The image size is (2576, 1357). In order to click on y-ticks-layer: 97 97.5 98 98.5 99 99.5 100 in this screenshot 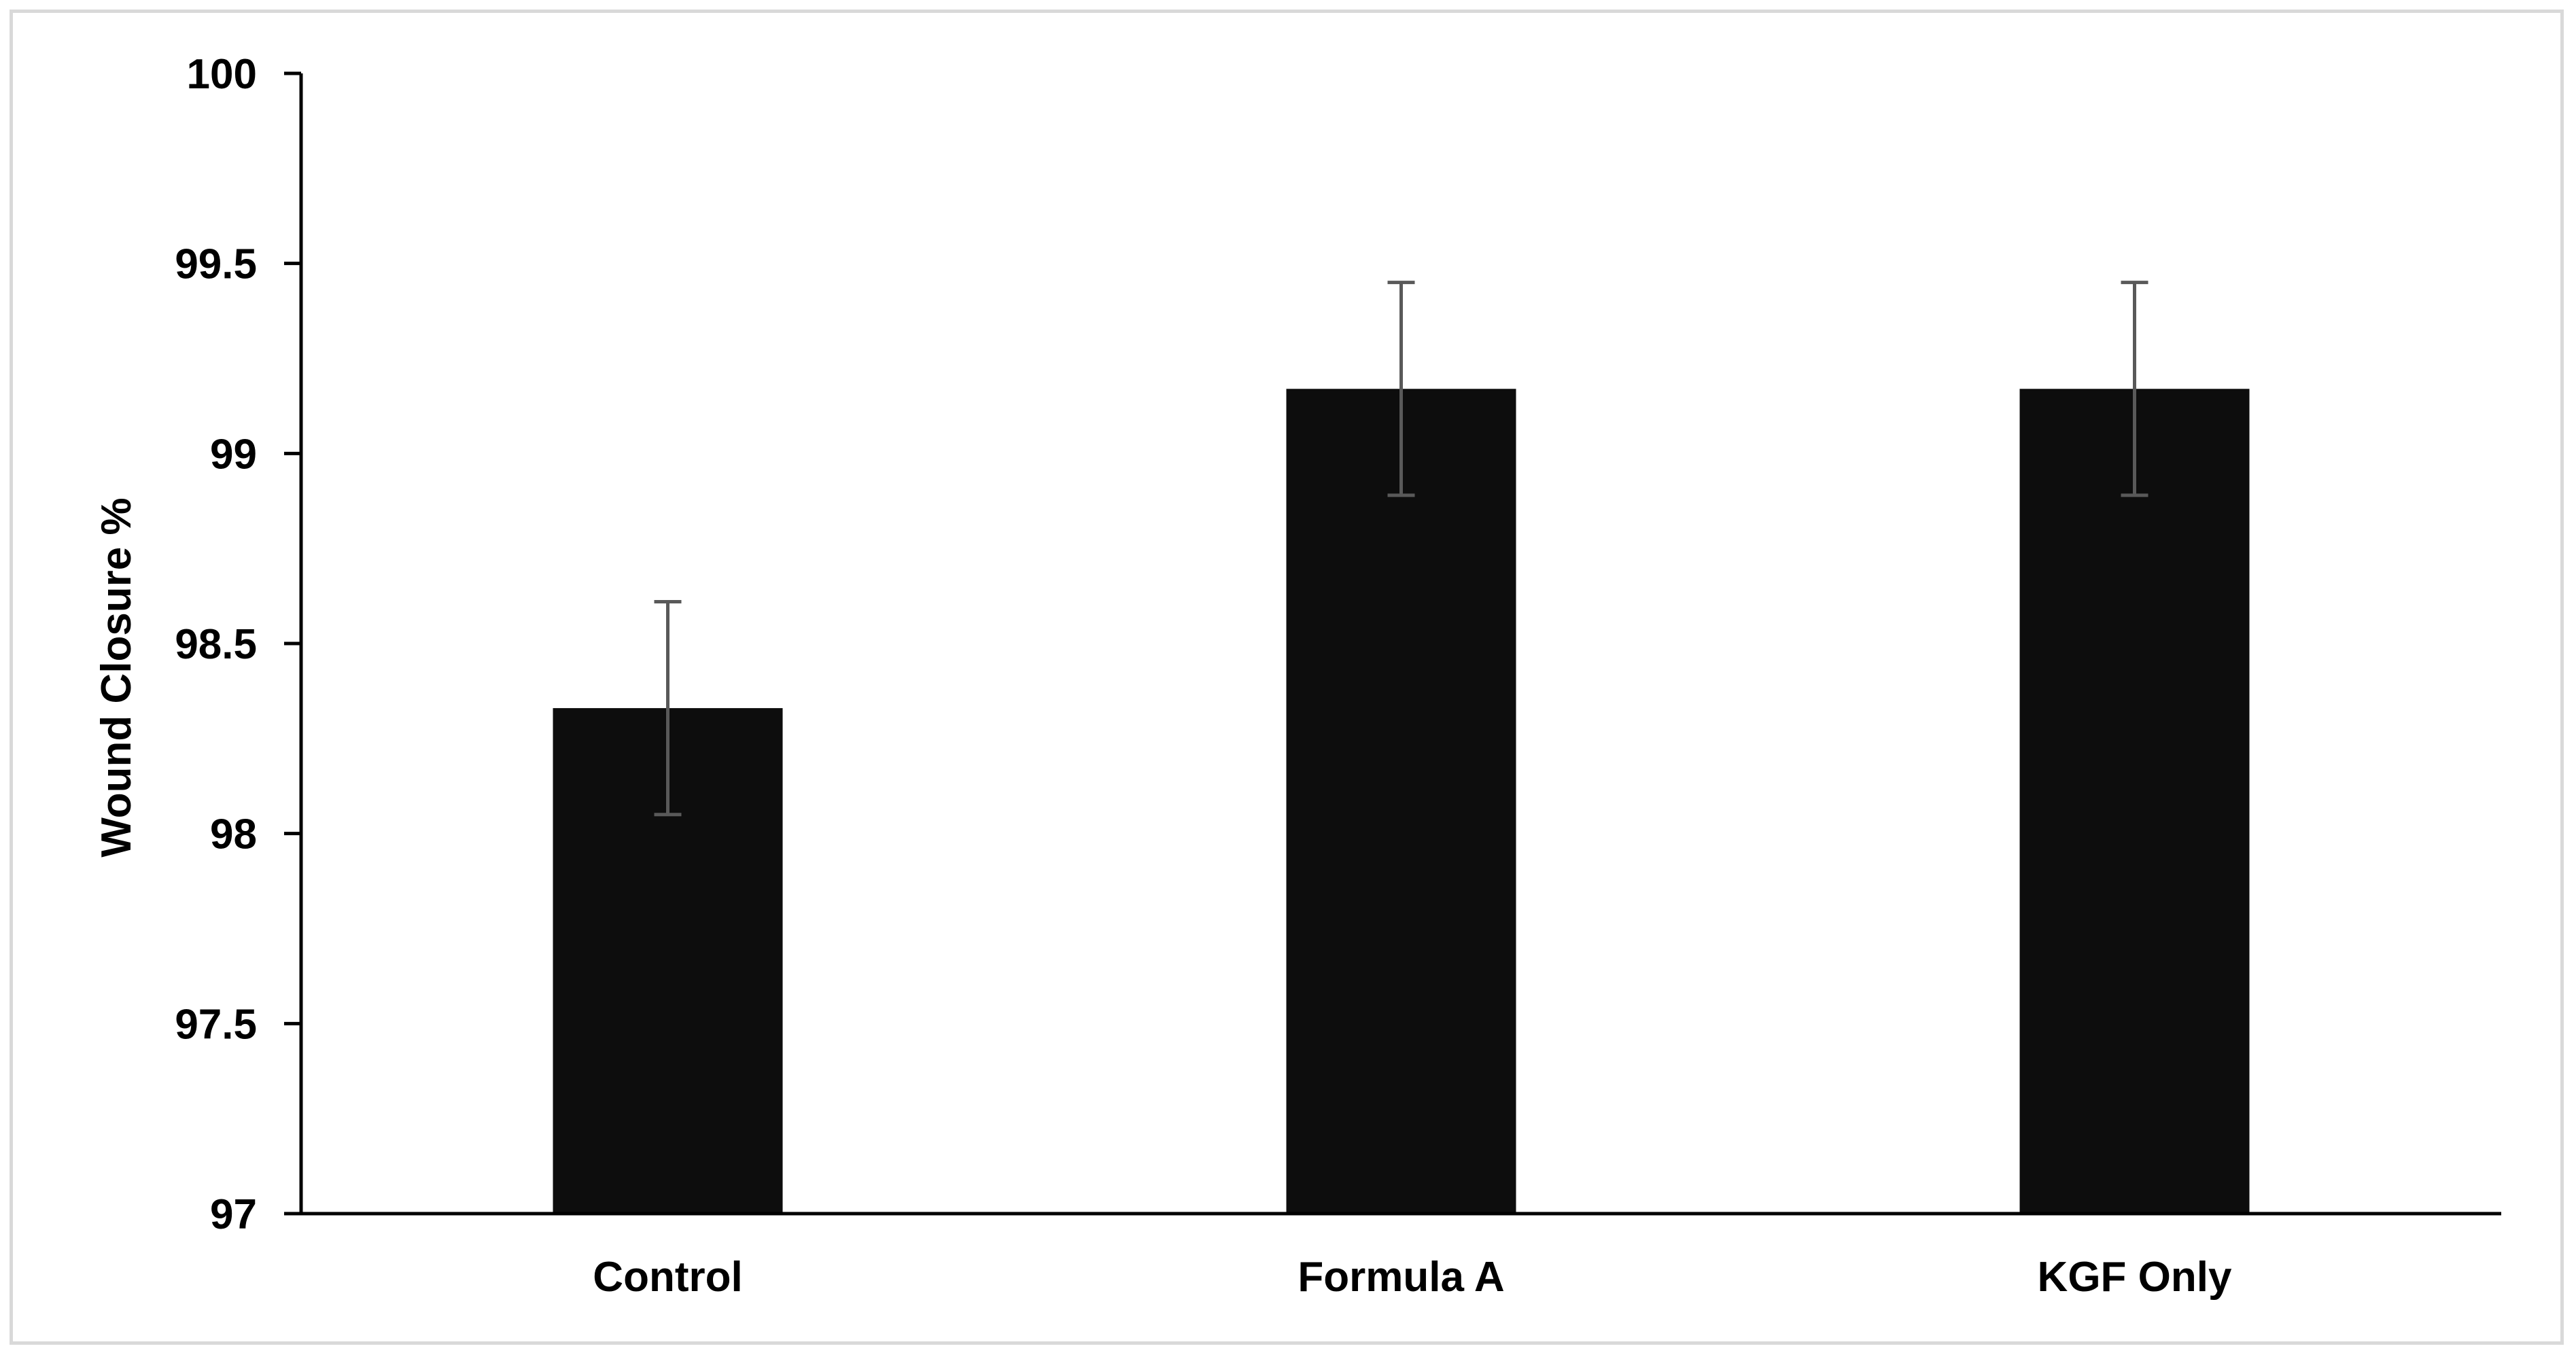, I will do `click(238, 644)`.